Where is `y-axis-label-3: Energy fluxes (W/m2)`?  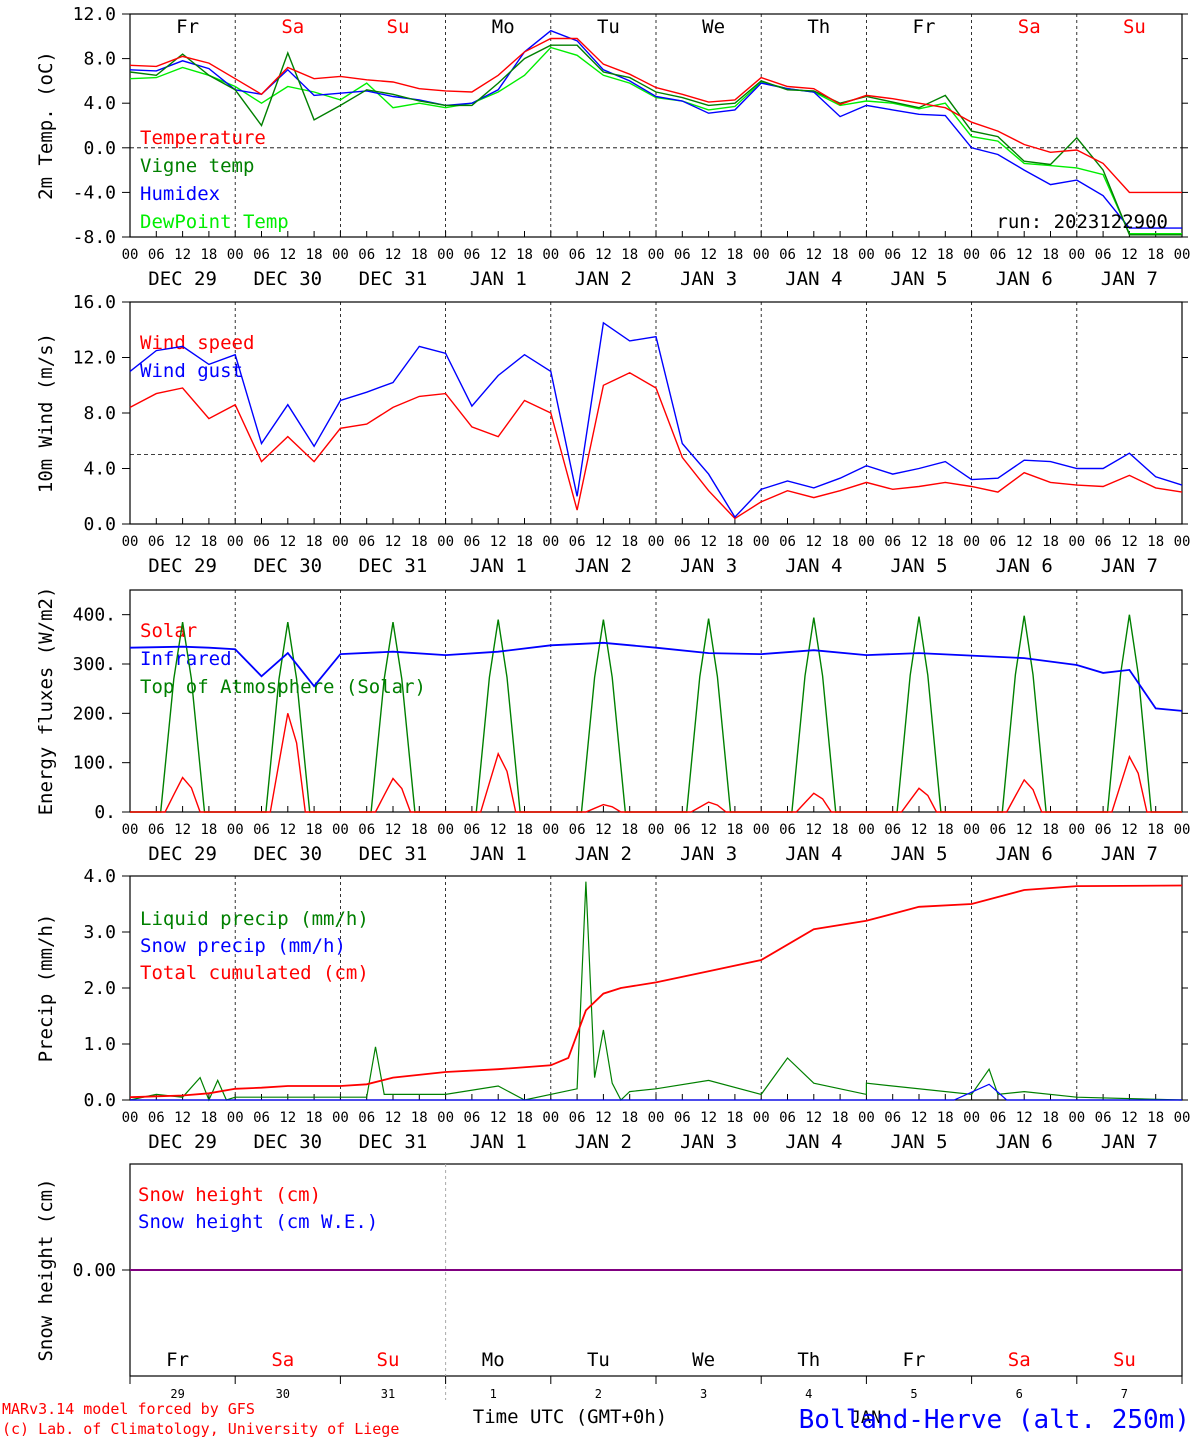
y-axis-label-3: Energy fluxes (W/m2) is located at coordinates (46, 701).